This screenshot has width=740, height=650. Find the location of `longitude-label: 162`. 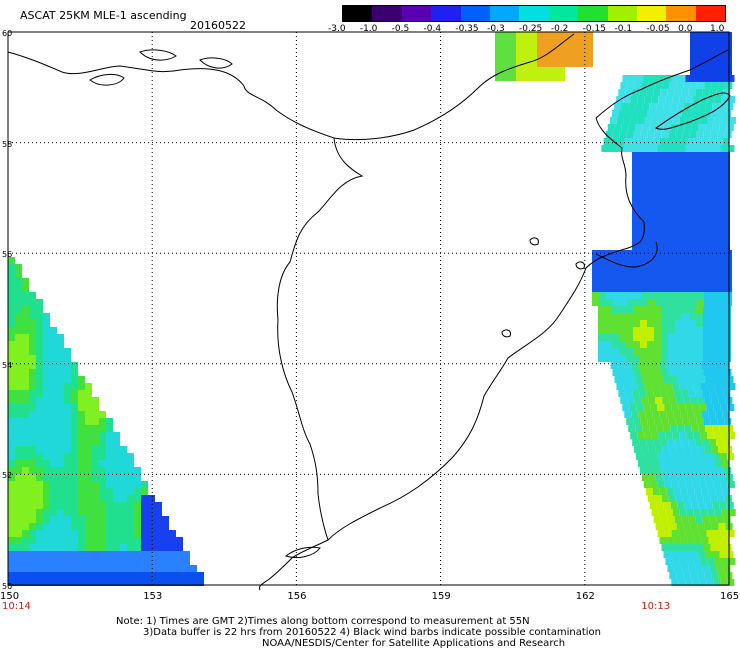

longitude-label: 162 is located at coordinates (585, 596).